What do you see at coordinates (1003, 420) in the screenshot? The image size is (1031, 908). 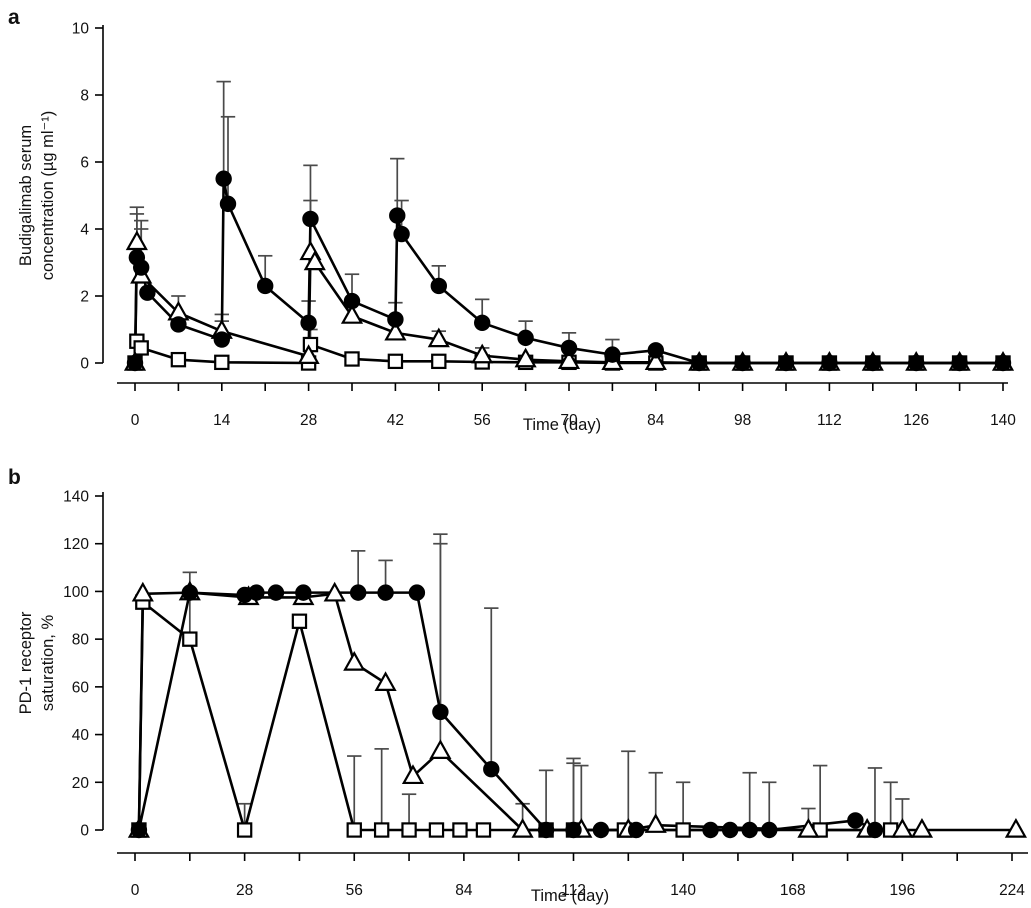 I see `x-tick-label: 140` at bounding box center [1003, 420].